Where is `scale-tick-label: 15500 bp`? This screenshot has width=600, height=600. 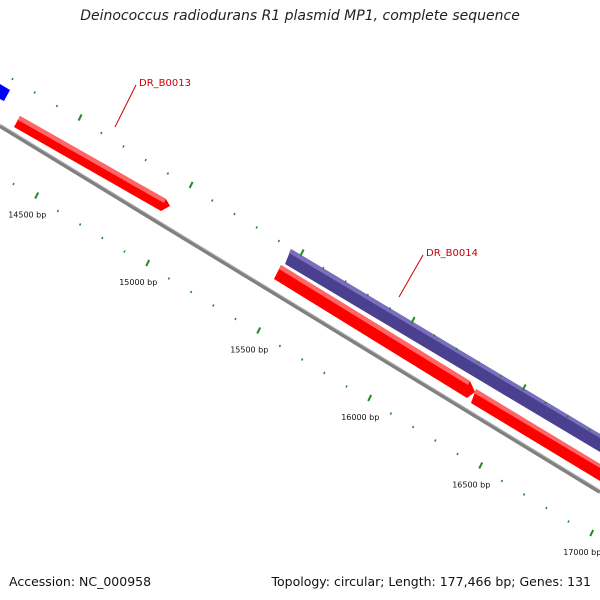 scale-tick-label: 15500 bp is located at coordinates (249, 350).